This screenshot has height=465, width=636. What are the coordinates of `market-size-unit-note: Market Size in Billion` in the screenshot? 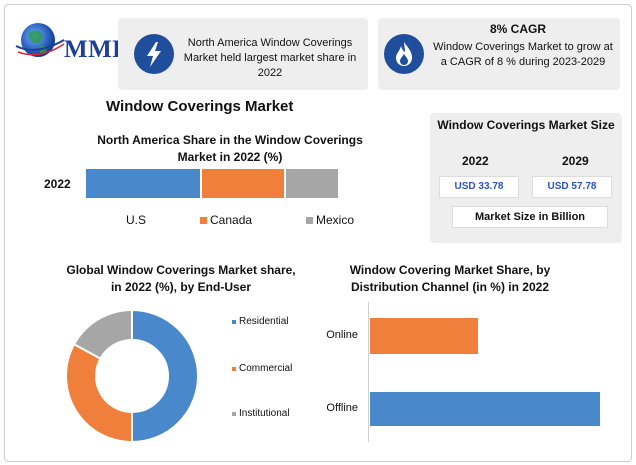 It's located at (530, 217).